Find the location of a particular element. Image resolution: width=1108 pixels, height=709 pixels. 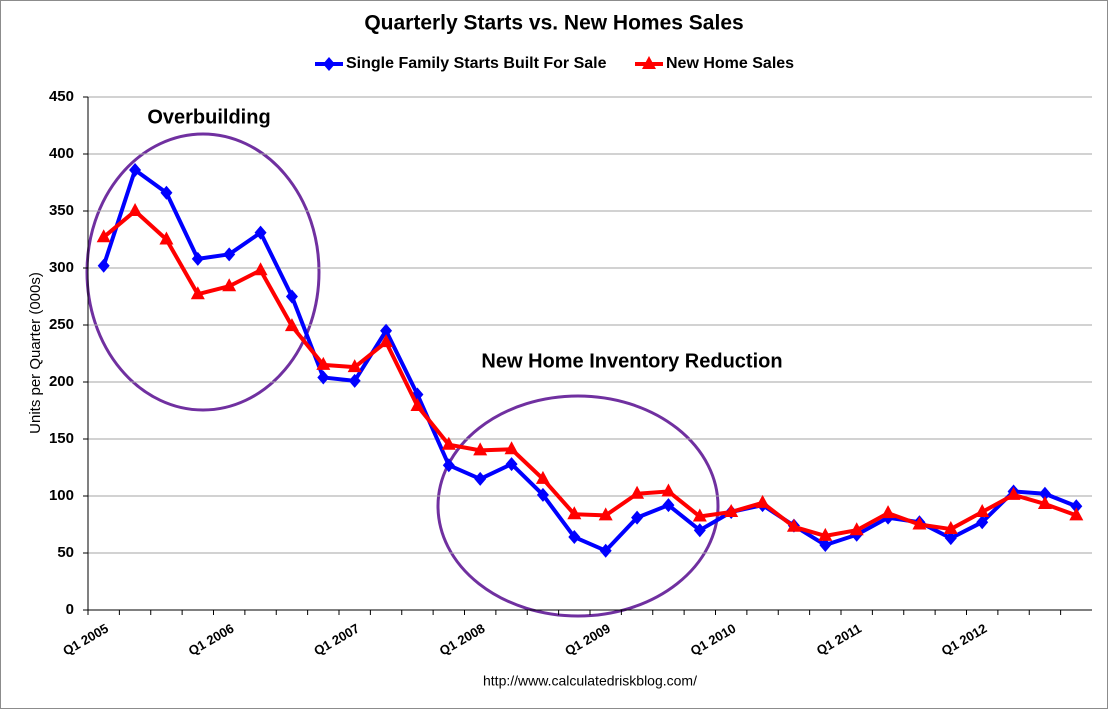

y-axis-label: Units per Quarter (000s) is located at coordinates (35, 353).